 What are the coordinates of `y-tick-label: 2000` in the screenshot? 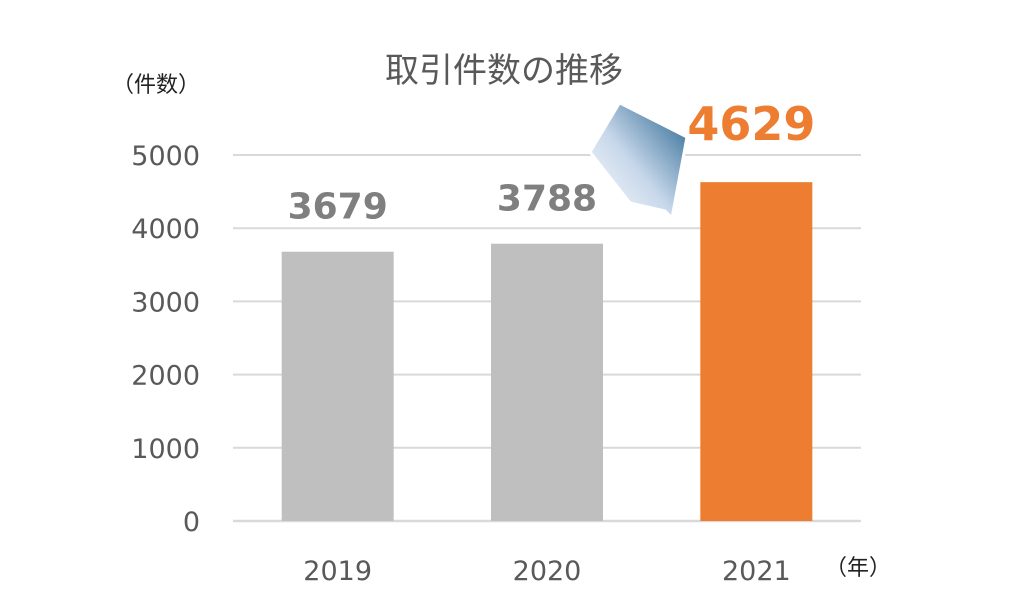 It's located at (165, 376).